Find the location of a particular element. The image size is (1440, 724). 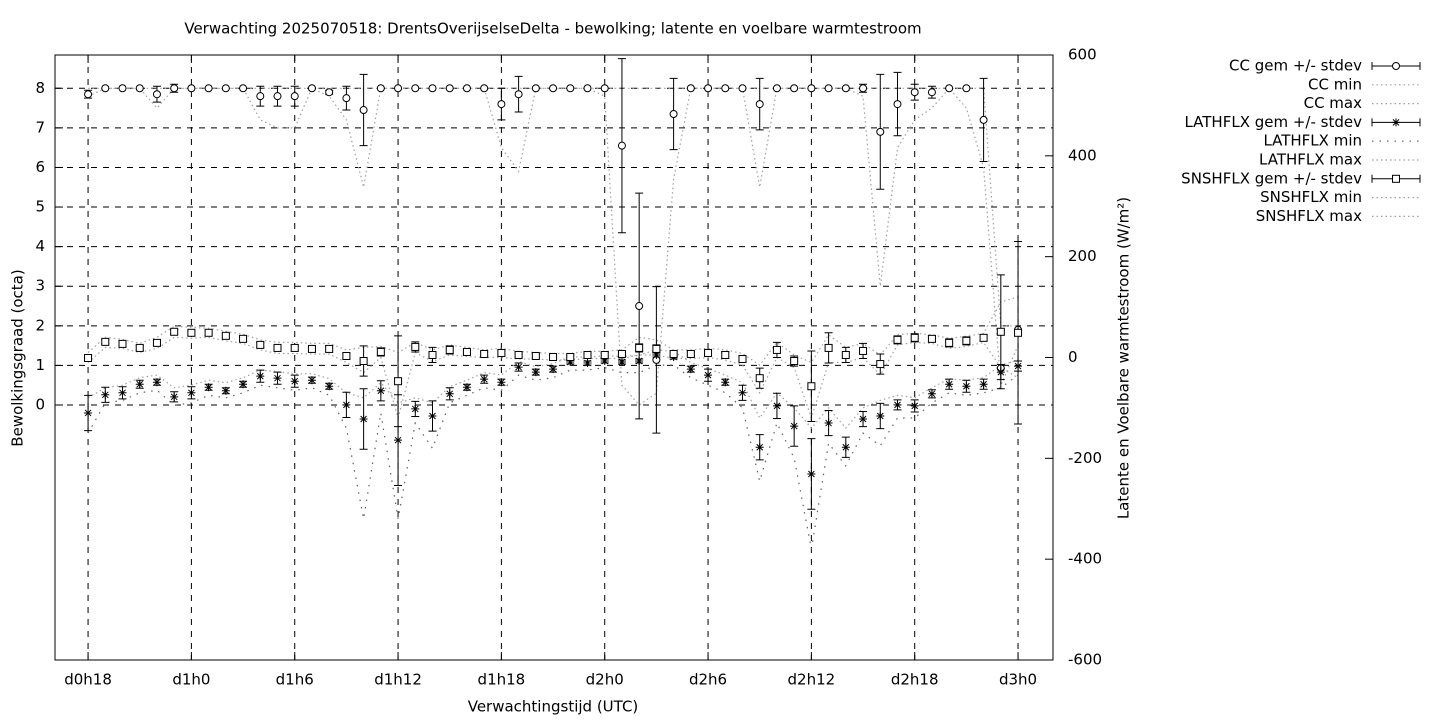

legend-label: CC min is located at coordinates (1335, 84).